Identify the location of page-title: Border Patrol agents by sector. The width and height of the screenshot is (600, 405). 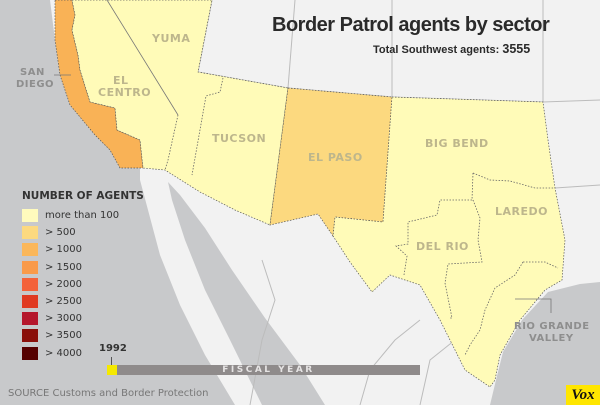
(411, 25).